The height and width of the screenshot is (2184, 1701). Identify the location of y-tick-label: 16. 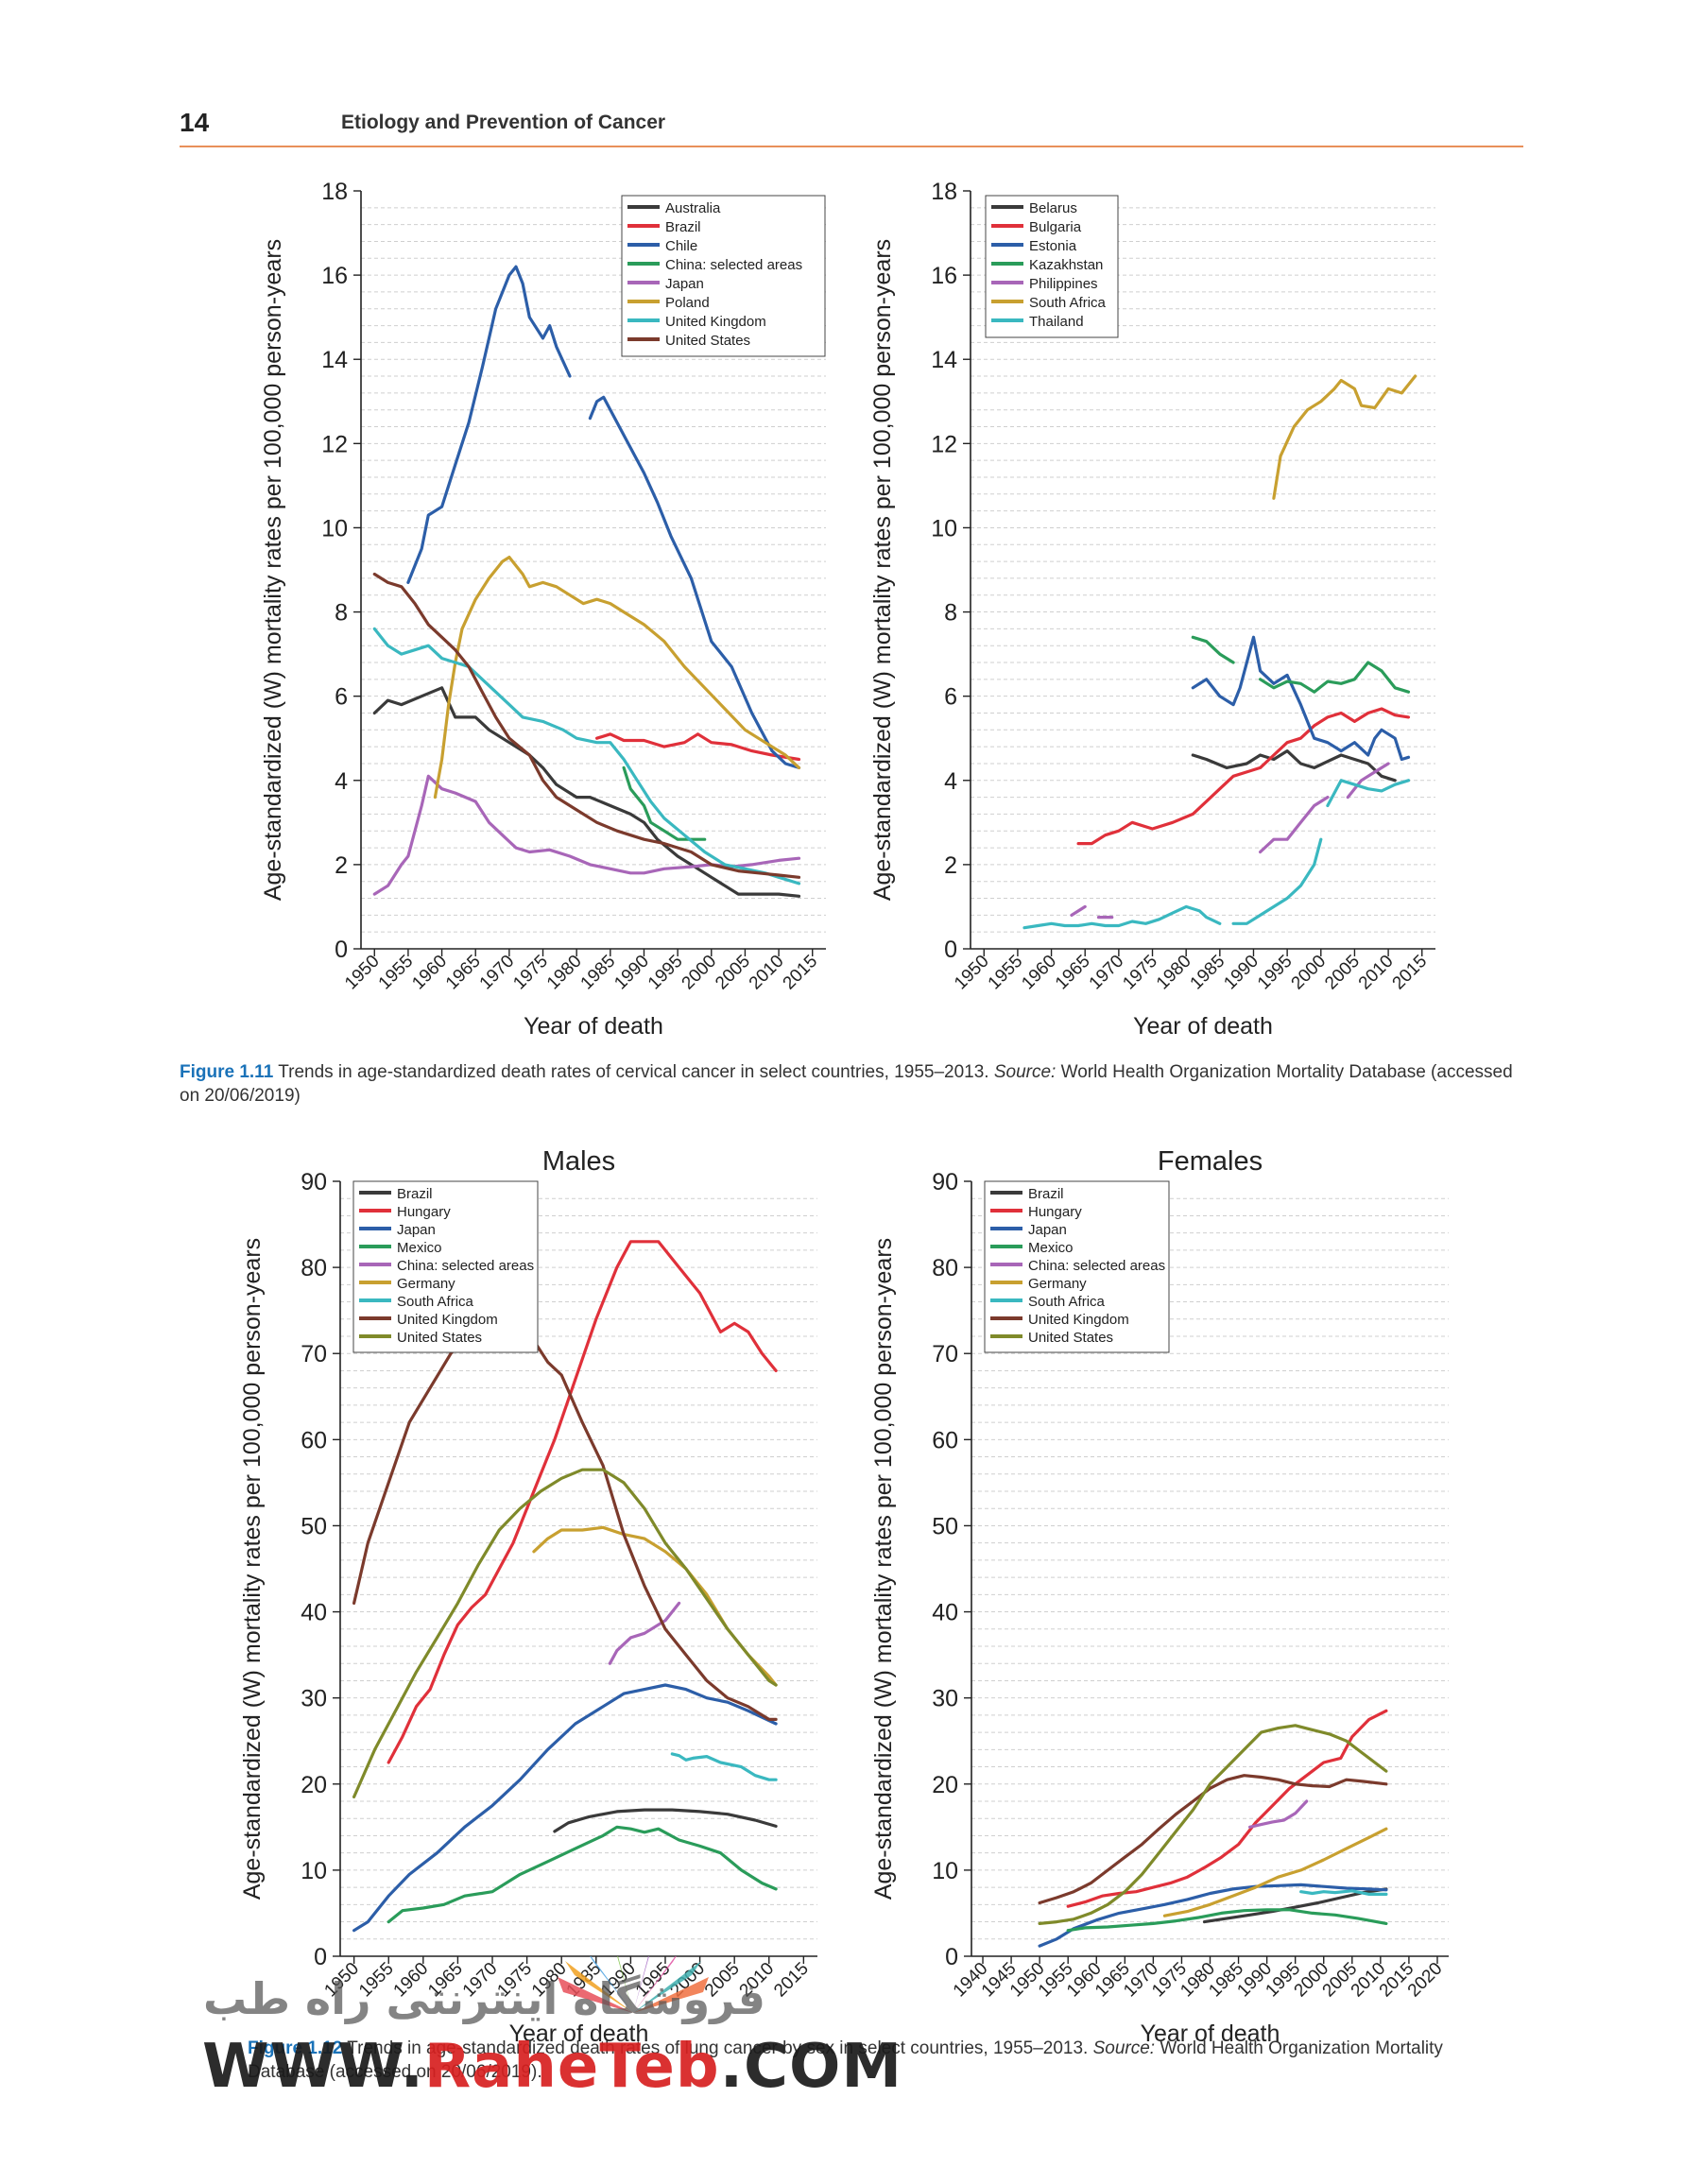
(944, 276).